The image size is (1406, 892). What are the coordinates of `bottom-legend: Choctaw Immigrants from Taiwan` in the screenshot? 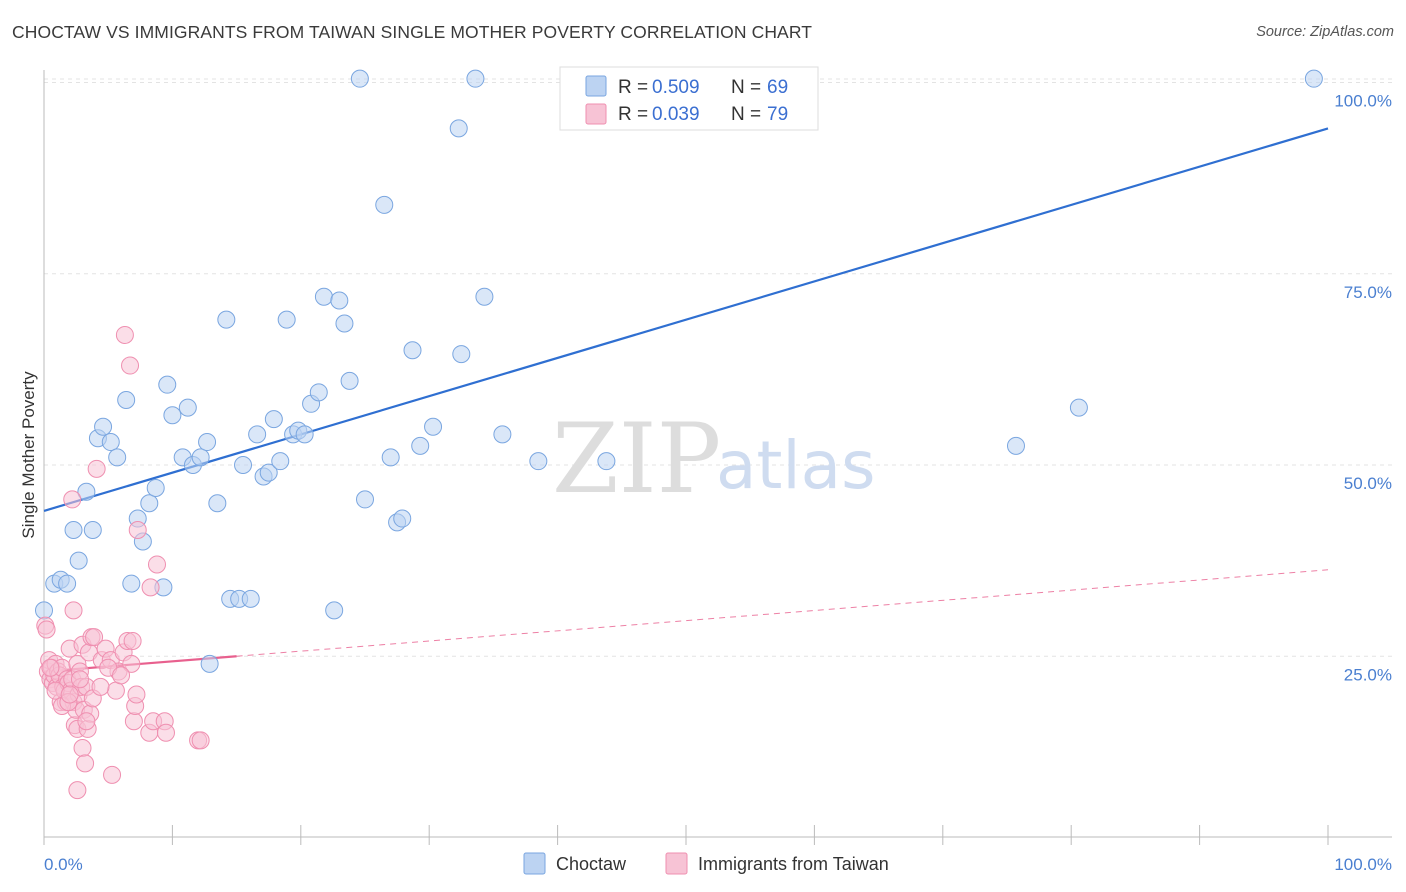 It's located at (706, 863).